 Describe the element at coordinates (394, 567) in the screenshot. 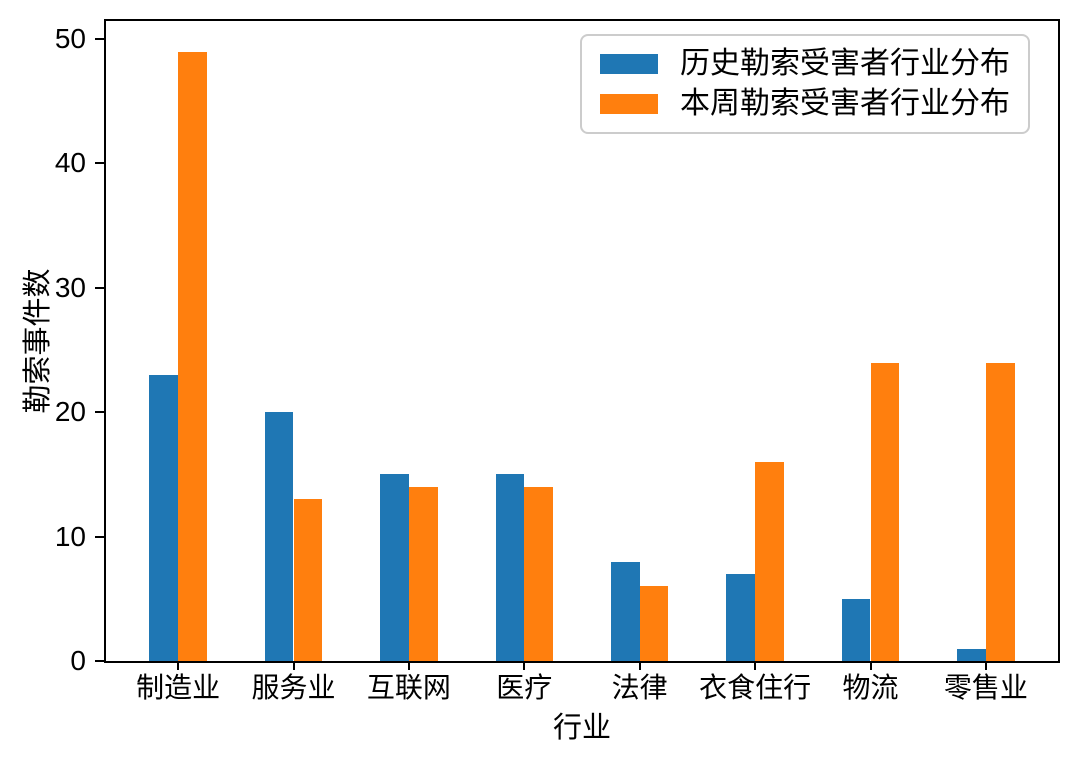

I see `bar-series0-互联网` at that location.